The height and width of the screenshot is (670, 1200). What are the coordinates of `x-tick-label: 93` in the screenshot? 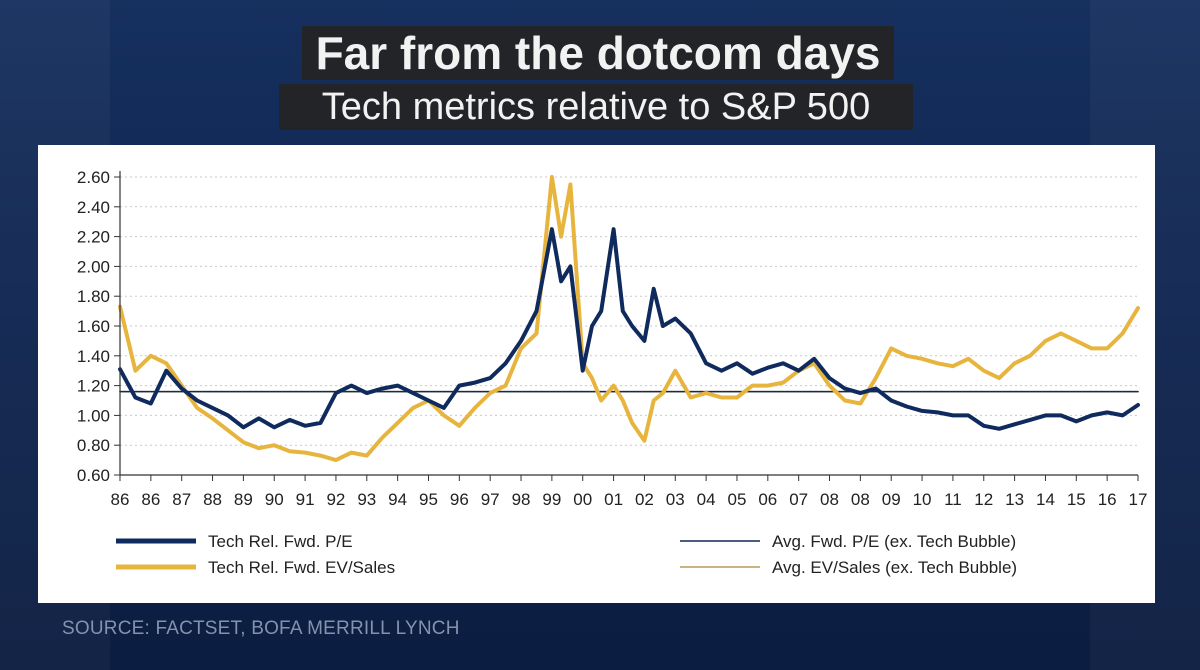 It's located at (366, 499).